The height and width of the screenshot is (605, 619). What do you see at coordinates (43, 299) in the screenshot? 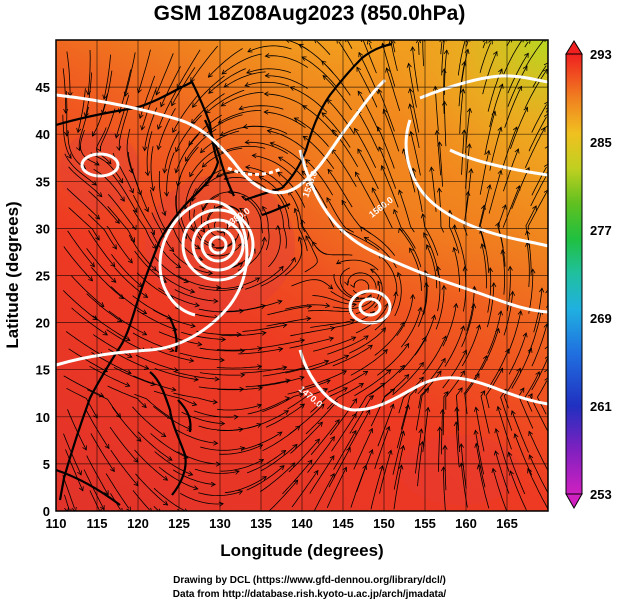
I see `y-axis-ticks: 0 5 10 15 20 25 30 35 40 45` at bounding box center [43, 299].